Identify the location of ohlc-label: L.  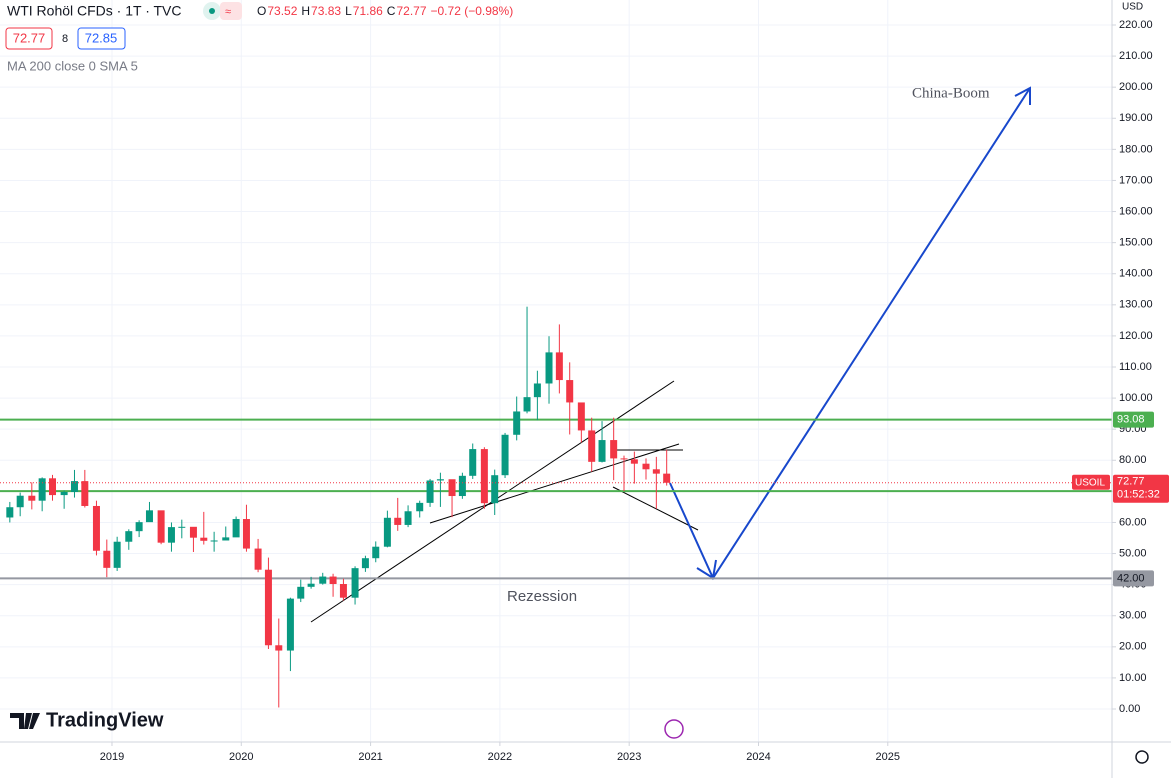
(348, 11).